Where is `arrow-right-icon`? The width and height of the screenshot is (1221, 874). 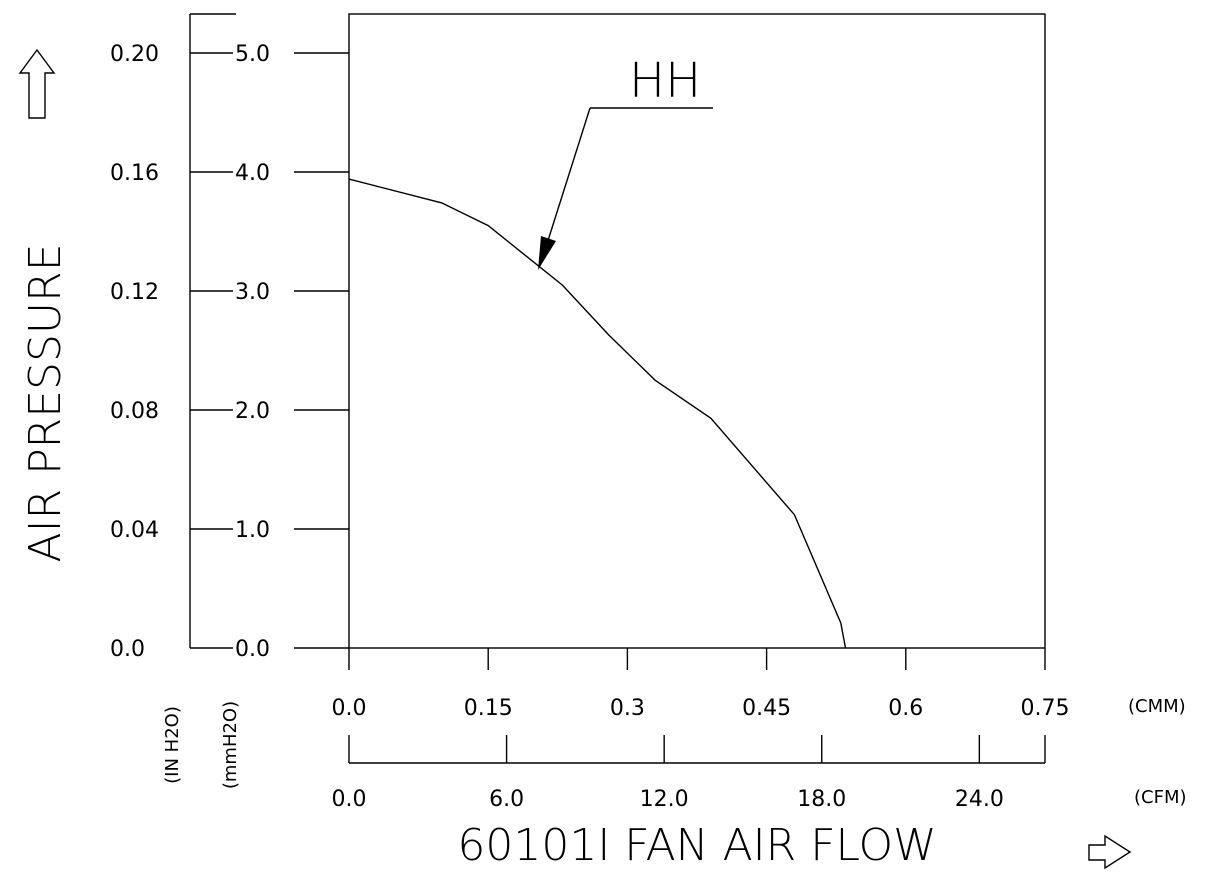
arrow-right-icon is located at coordinates (1110, 852).